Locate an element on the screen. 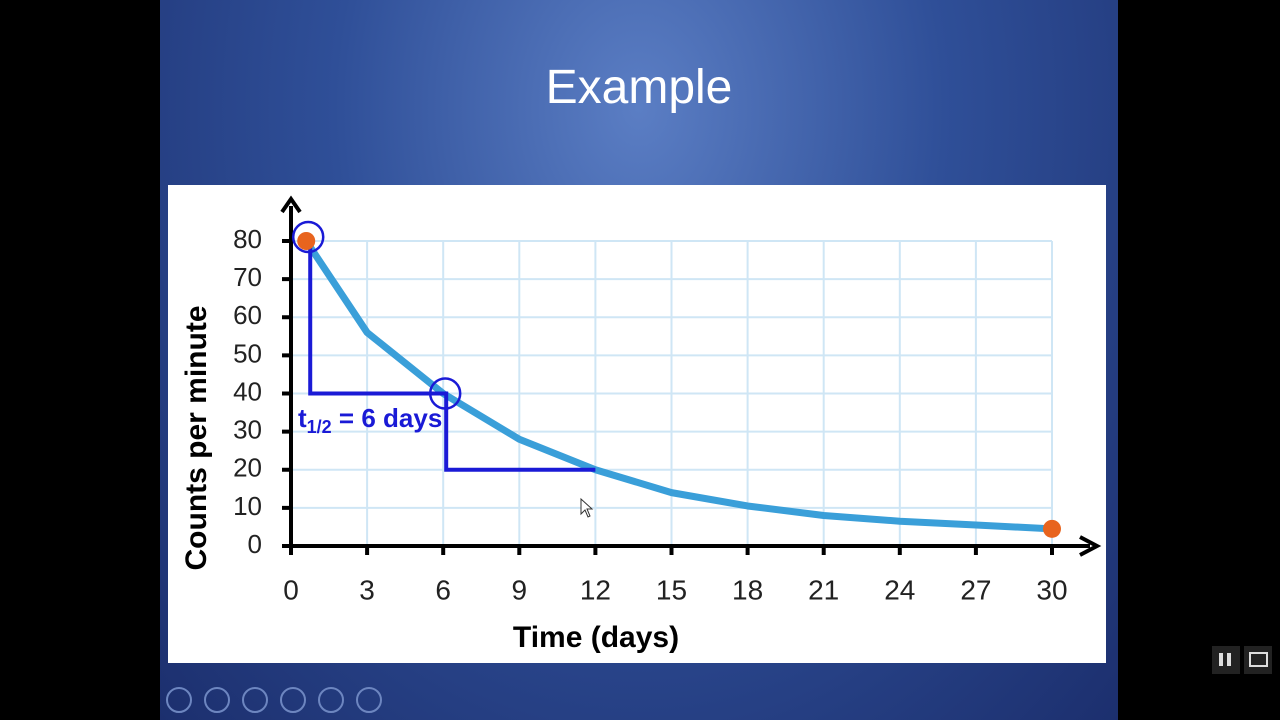 The width and height of the screenshot is (1280, 720). y-tick-label: 60 is located at coordinates (247, 315).